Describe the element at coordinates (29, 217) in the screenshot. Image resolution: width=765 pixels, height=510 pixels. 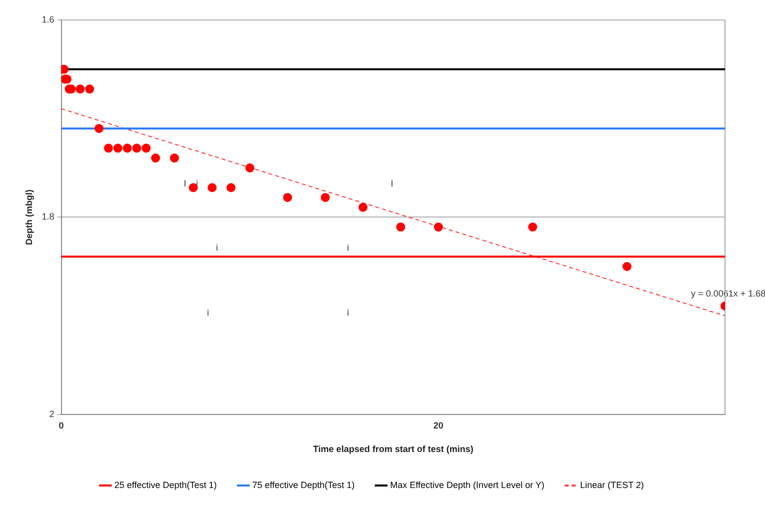
I see `y-axis-title: Depth (mbgl)` at that location.